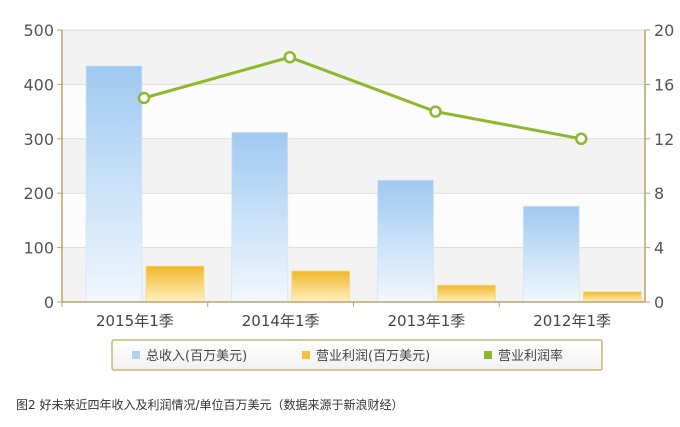 The image size is (680, 427). What do you see at coordinates (659, 302) in the screenshot?
I see `right-tick-label: 0` at bounding box center [659, 302].